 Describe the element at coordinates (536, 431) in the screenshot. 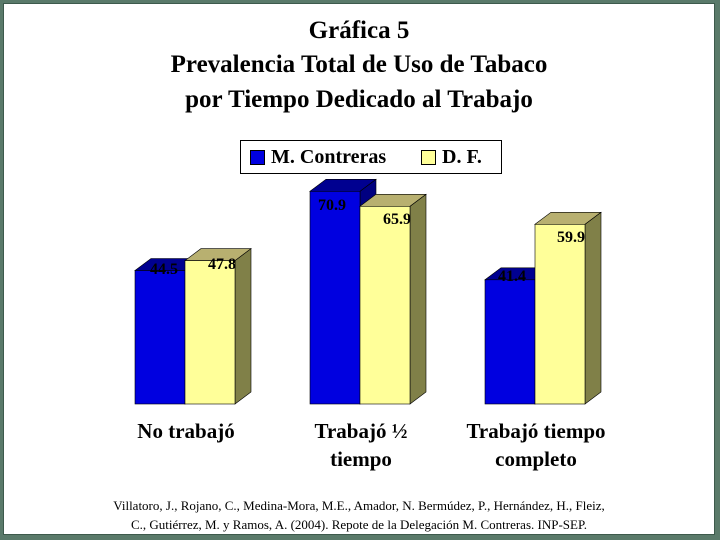

I see `category-label-3-line-1: Trabajó tiempo` at that location.